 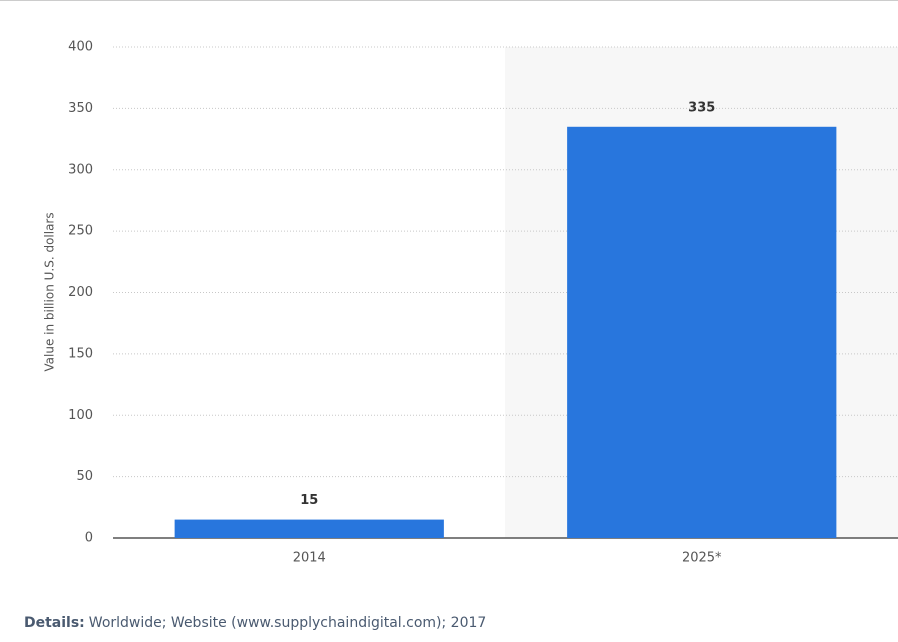 What do you see at coordinates (84, 476) in the screenshot?
I see `y-tick-label: 50` at bounding box center [84, 476].